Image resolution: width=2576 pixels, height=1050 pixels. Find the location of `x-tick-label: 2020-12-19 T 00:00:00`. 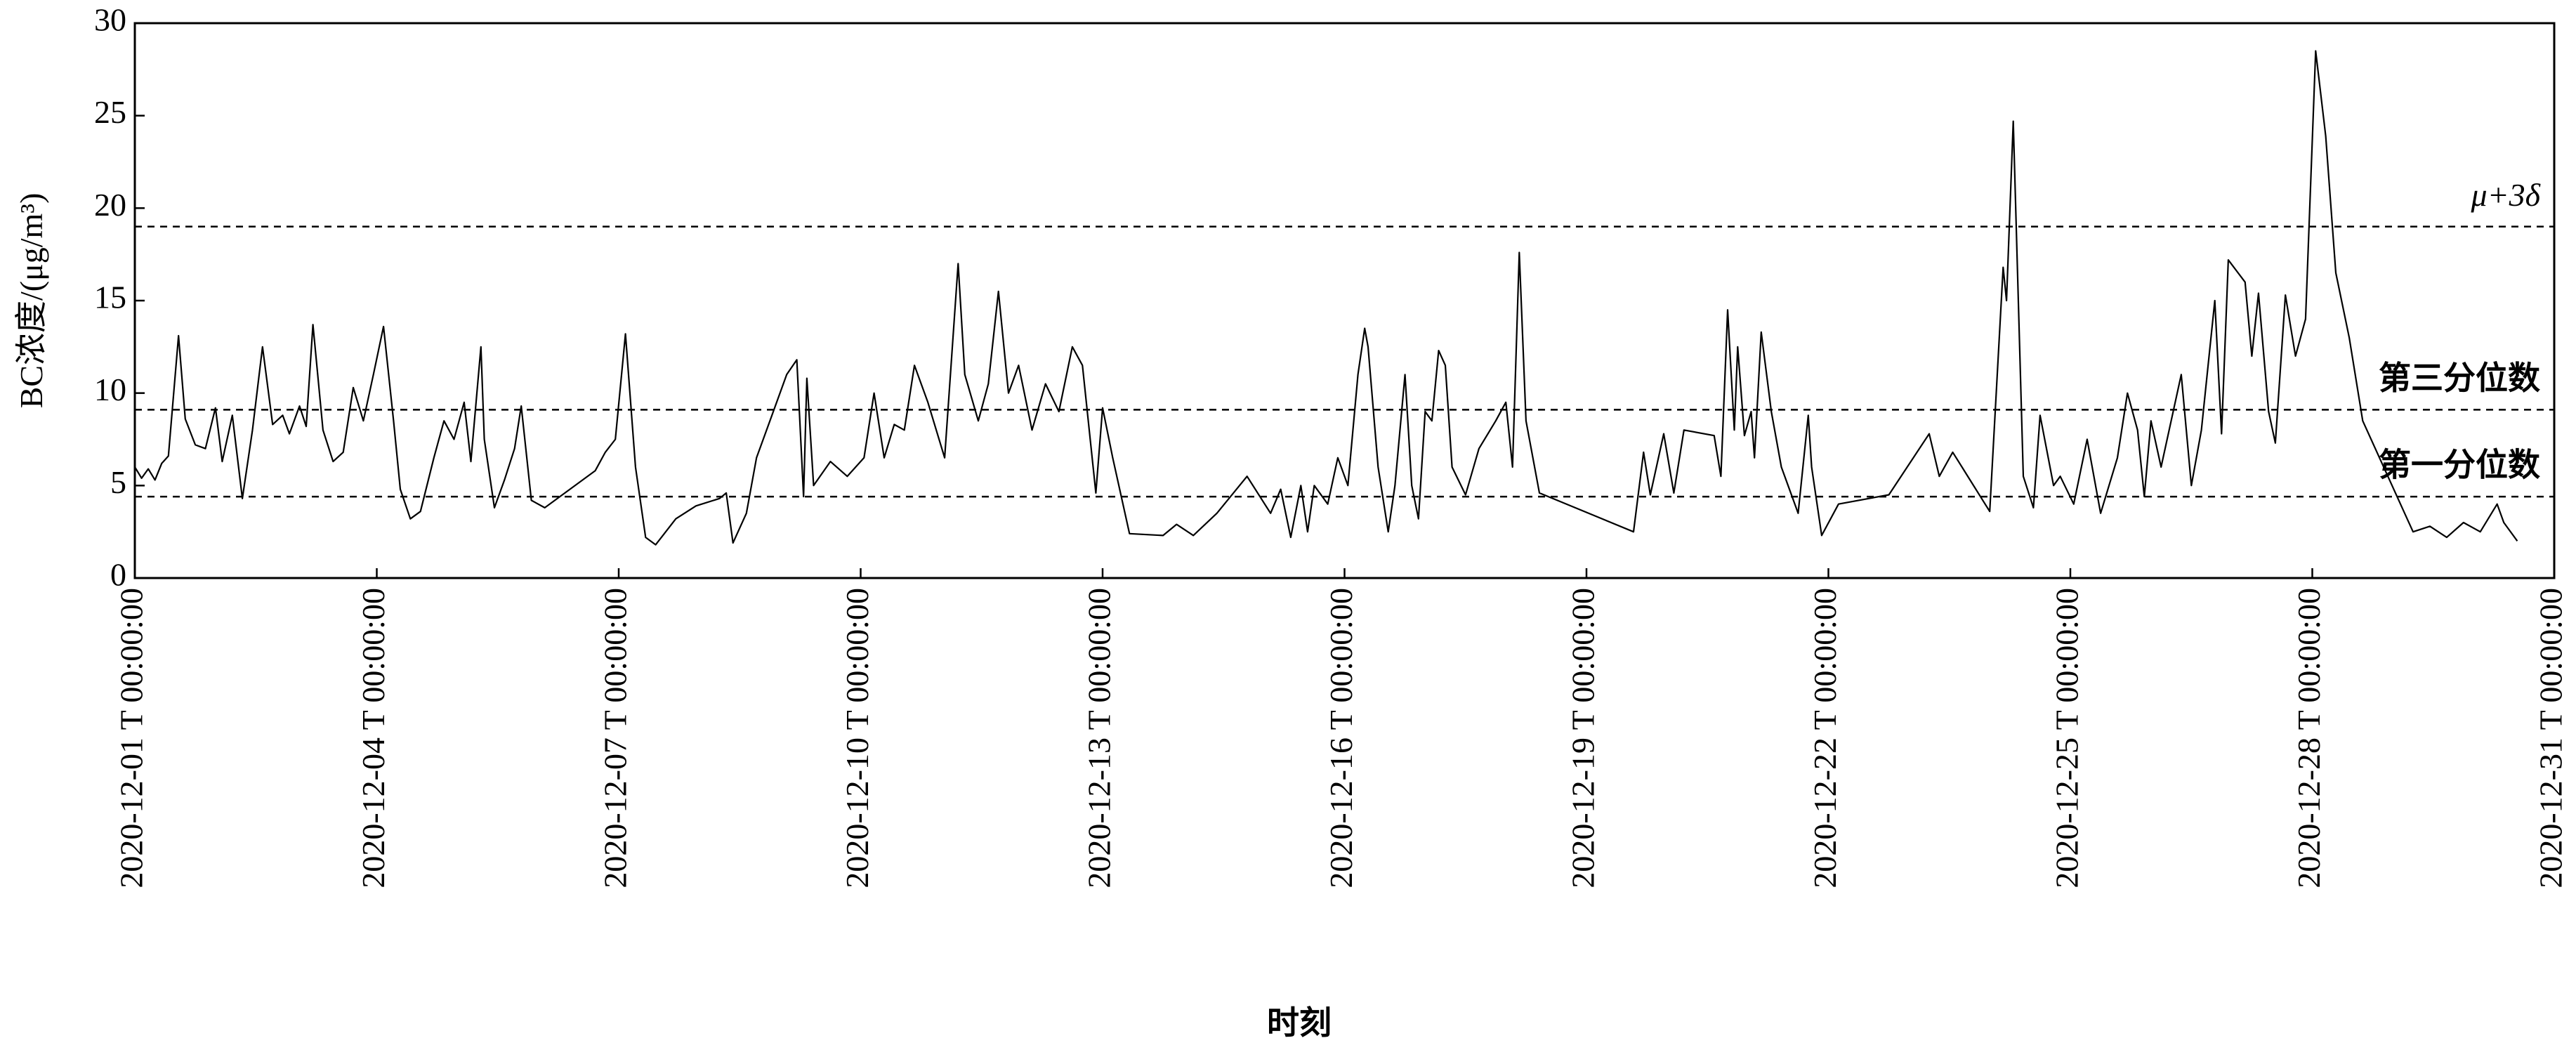

x-tick-label: 2020-12-19 T 00:00:00 is located at coordinates (1583, 738).